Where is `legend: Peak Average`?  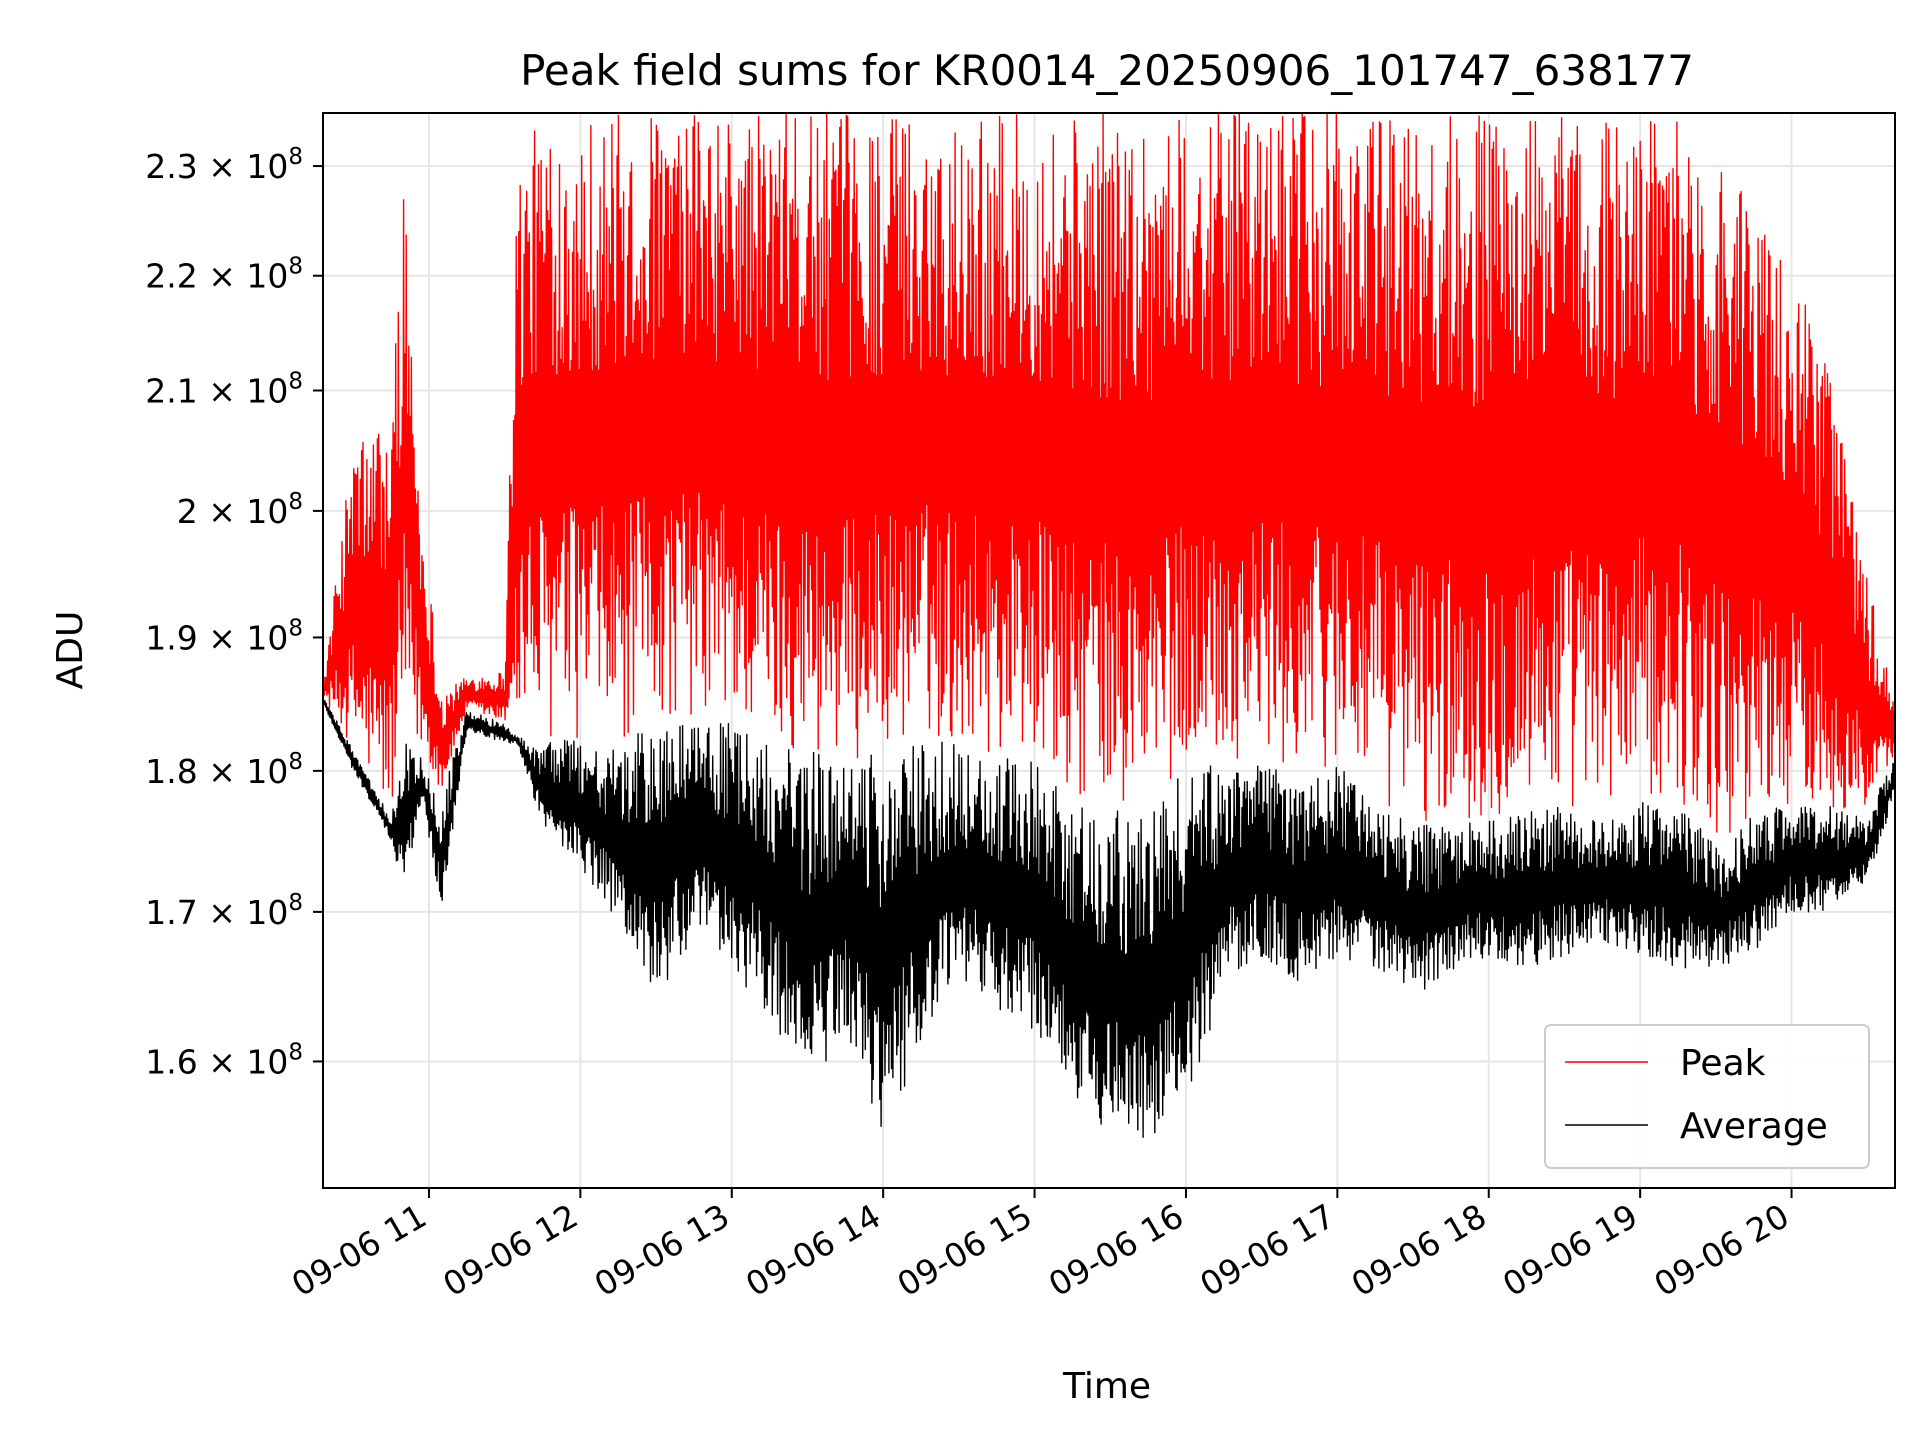
legend: Peak Average is located at coordinates (1707, 1096).